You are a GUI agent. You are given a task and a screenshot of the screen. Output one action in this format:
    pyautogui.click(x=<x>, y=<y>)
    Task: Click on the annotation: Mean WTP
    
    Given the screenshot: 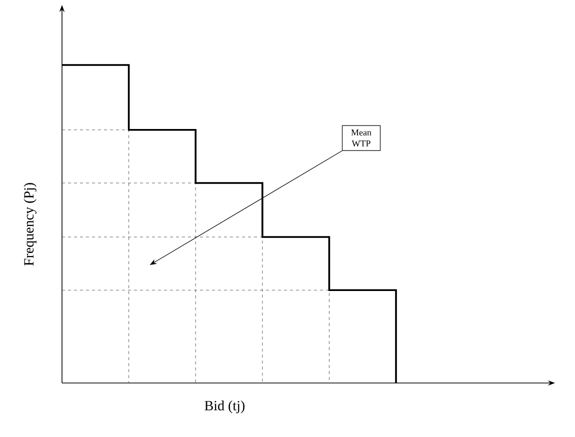 What is the action you would take?
    pyautogui.click(x=361, y=138)
    